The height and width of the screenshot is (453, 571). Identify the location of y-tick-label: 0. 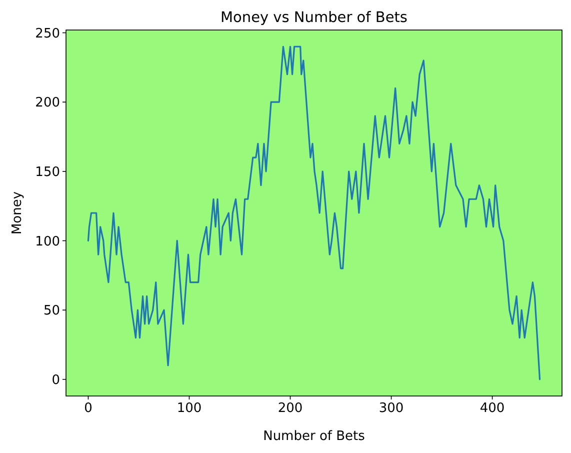
(56, 380).